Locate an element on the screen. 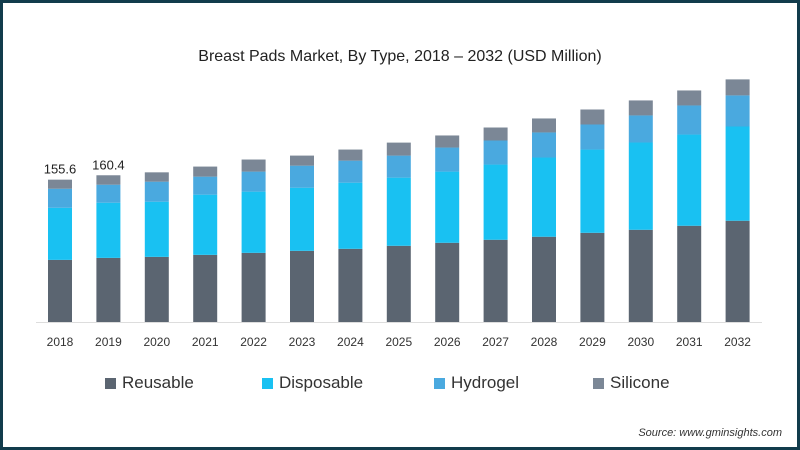  bar-reusable-2023 is located at coordinates (302, 286).